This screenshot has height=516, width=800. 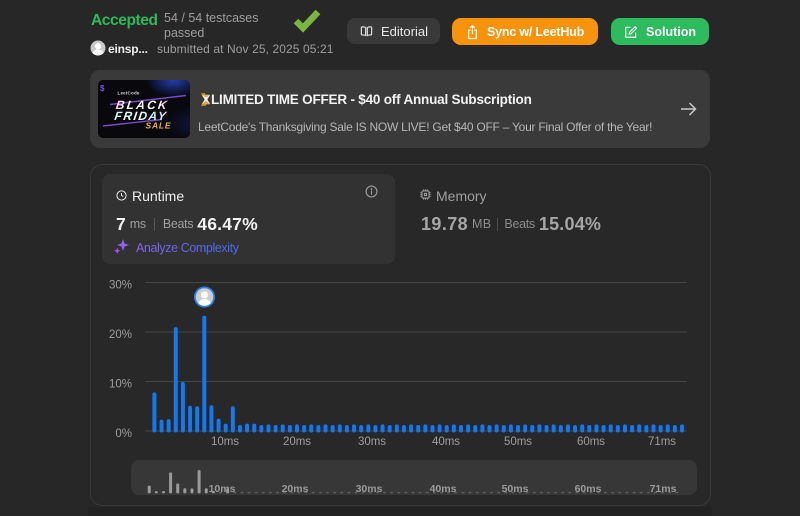 What do you see at coordinates (142, 105) in the screenshot?
I see `svg-text: BLACK` at bounding box center [142, 105].